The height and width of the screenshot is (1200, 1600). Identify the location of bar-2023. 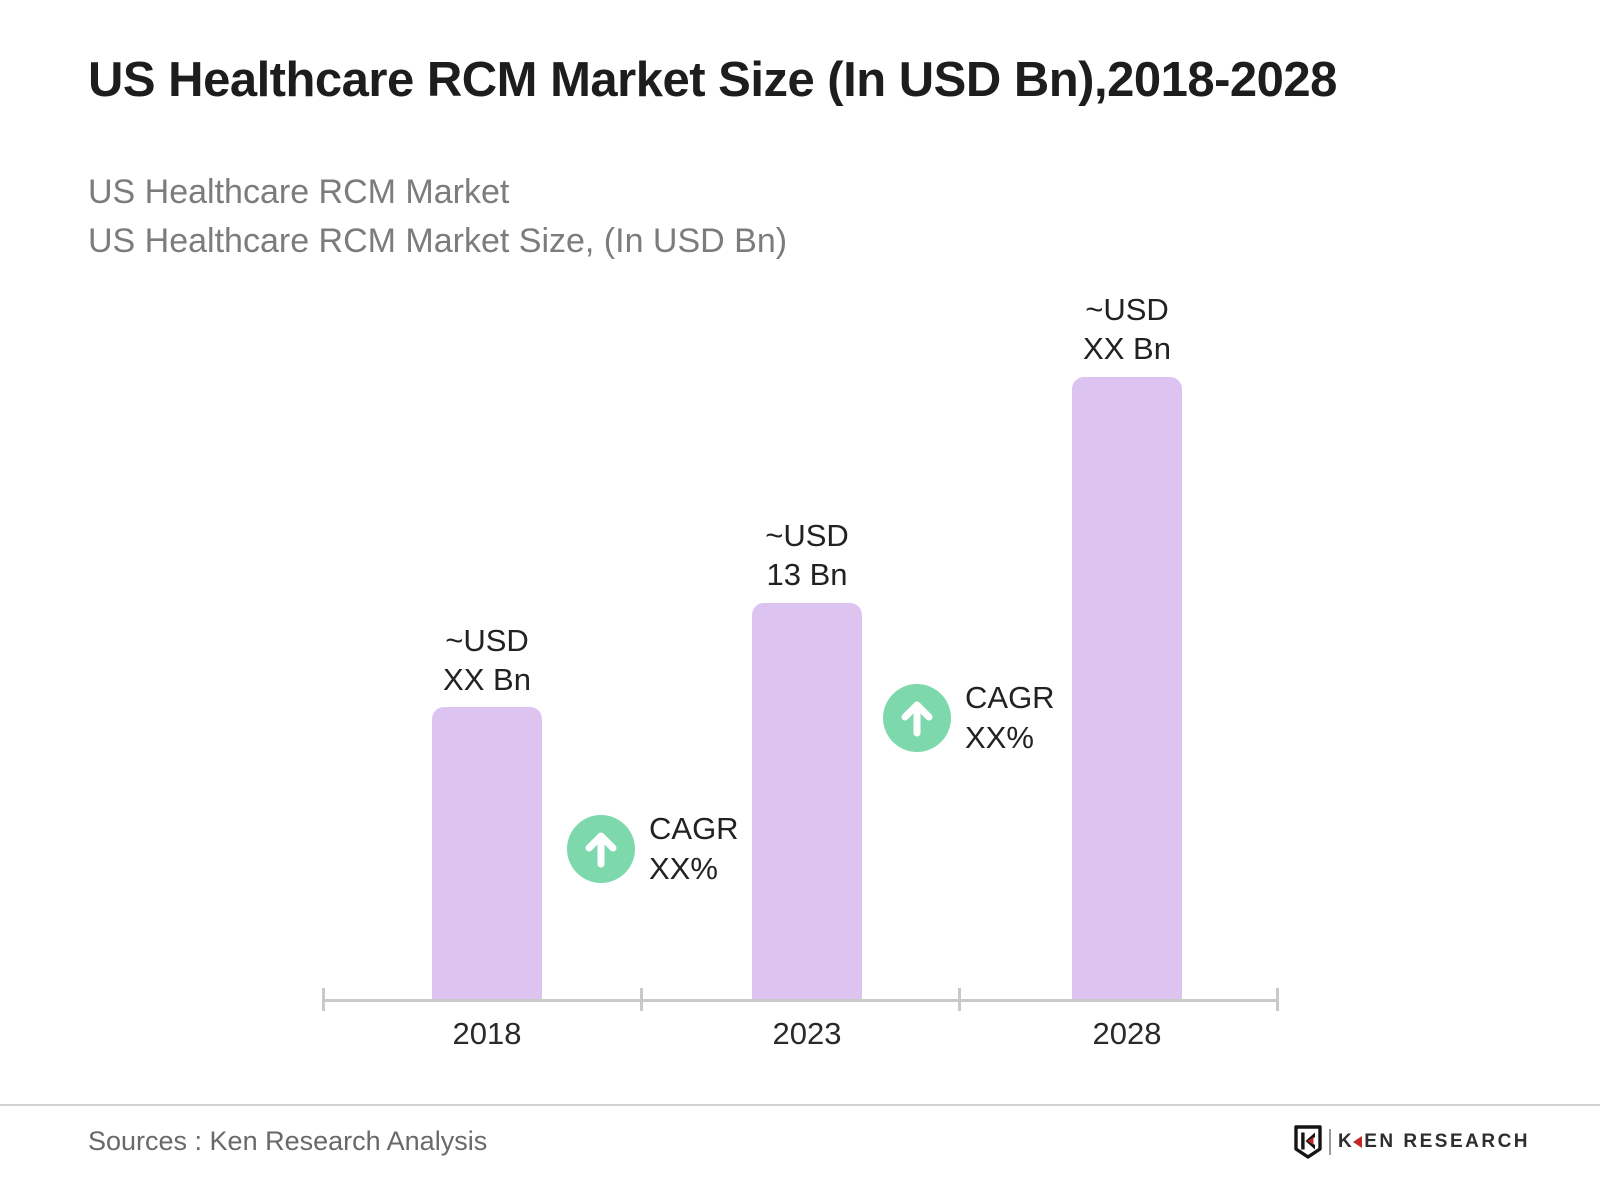
(807, 802).